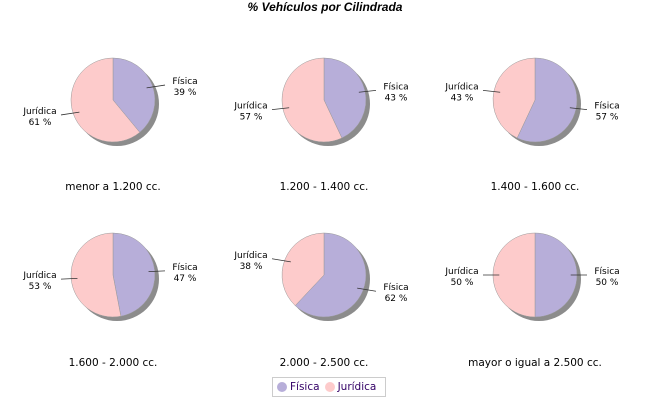 Image resolution: width=650 pixels, height=400 pixels. I want to click on pie-subtitle: mayor o igual a 2.500 cc., so click(535, 363).